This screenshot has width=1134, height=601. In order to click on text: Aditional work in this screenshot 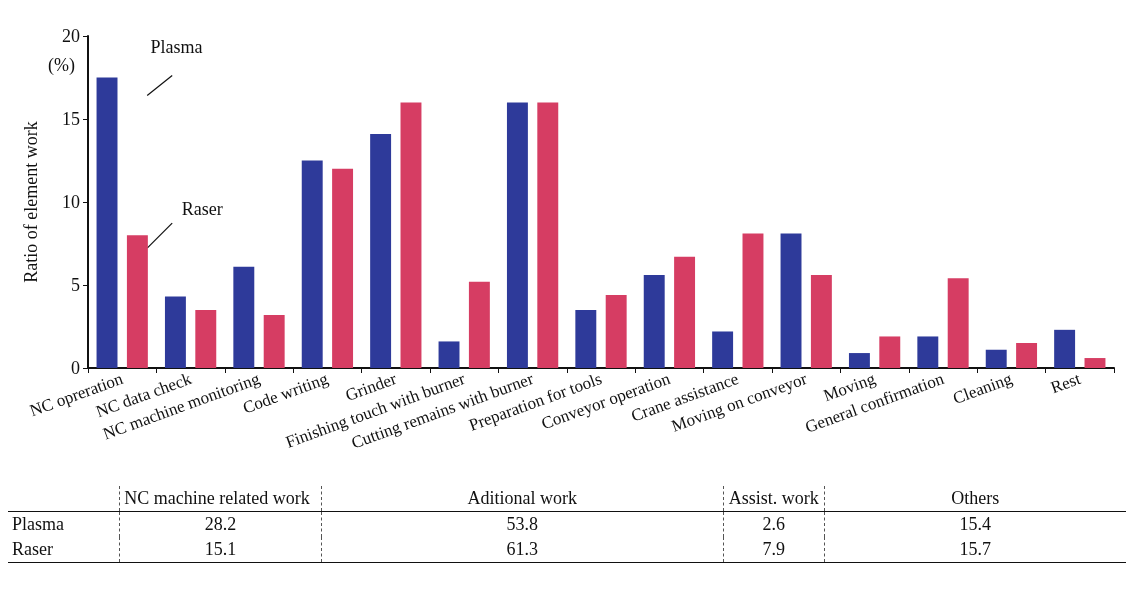, I will do `click(522, 499)`.